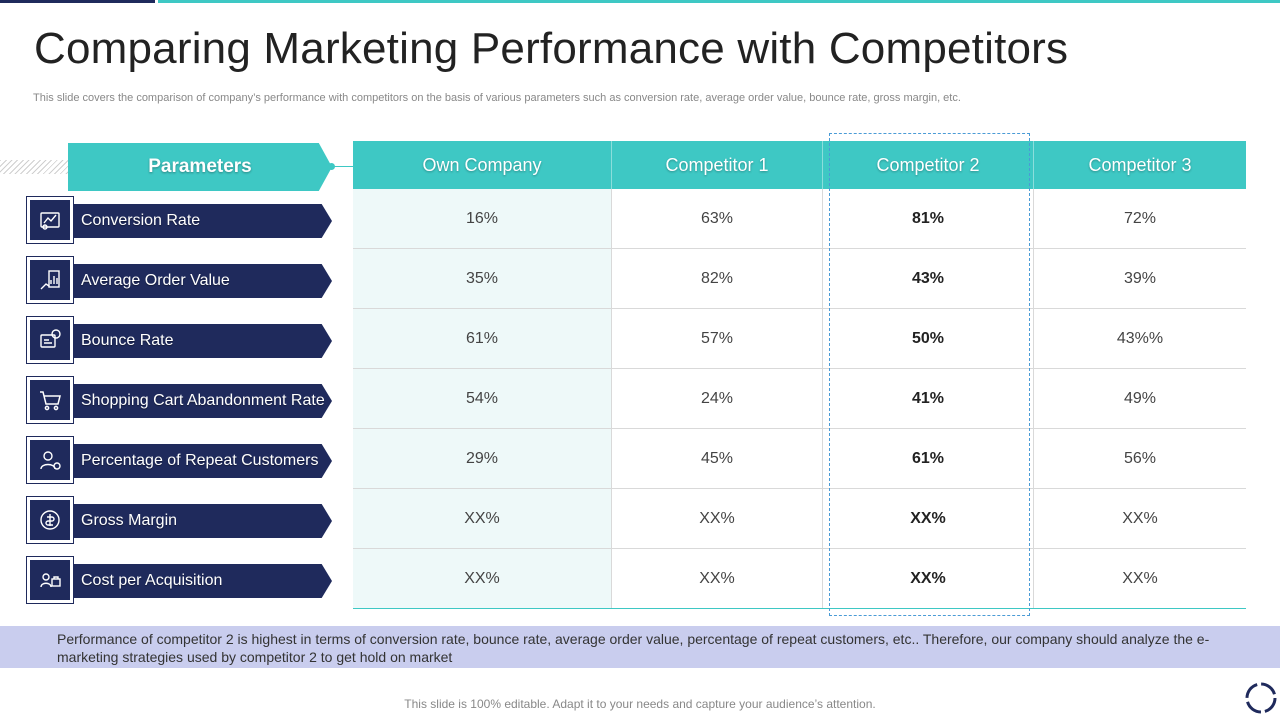  What do you see at coordinates (928, 398) in the screenshot?
I see `cell-competitor-2: 41%` at bounding box center [928, 398].